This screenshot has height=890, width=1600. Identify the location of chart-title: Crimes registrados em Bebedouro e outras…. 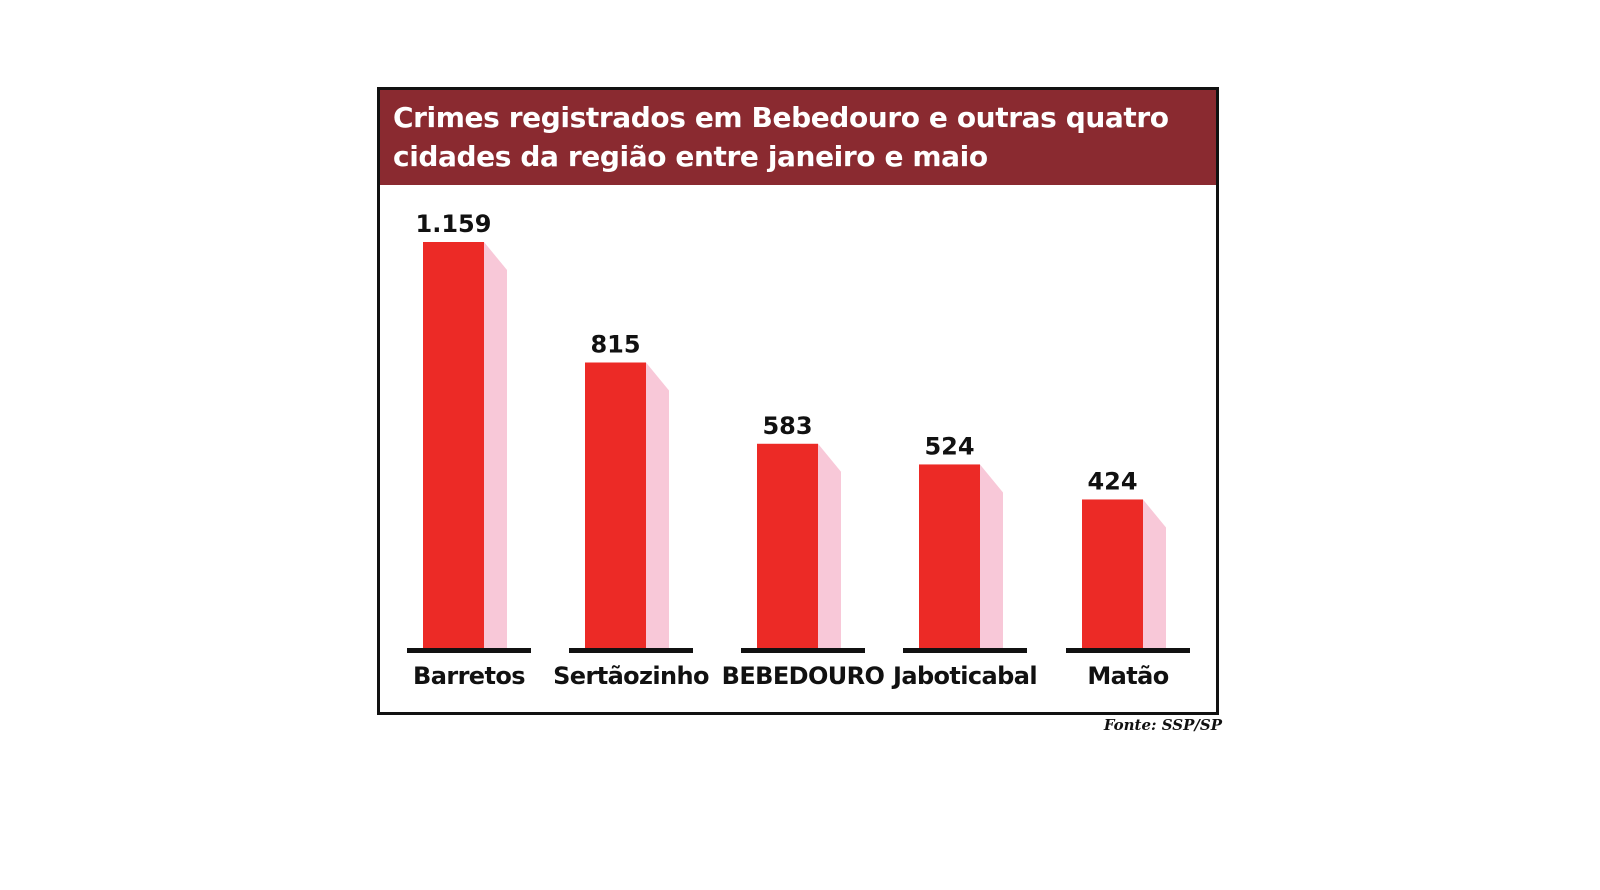
(781, 137).